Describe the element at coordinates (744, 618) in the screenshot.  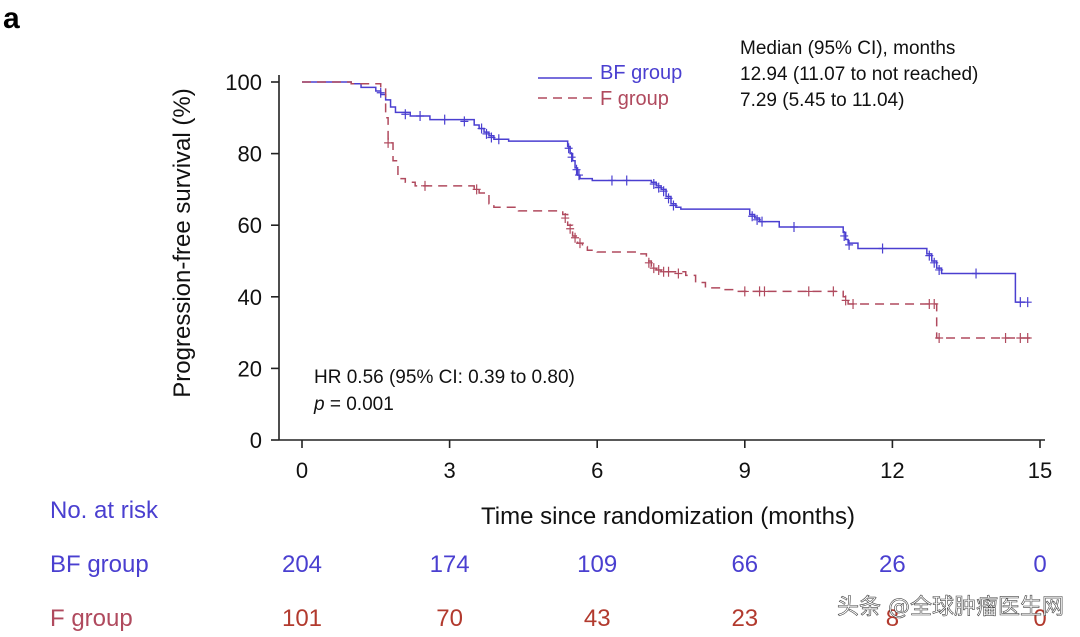
I see `risk-value: 23` at that location.